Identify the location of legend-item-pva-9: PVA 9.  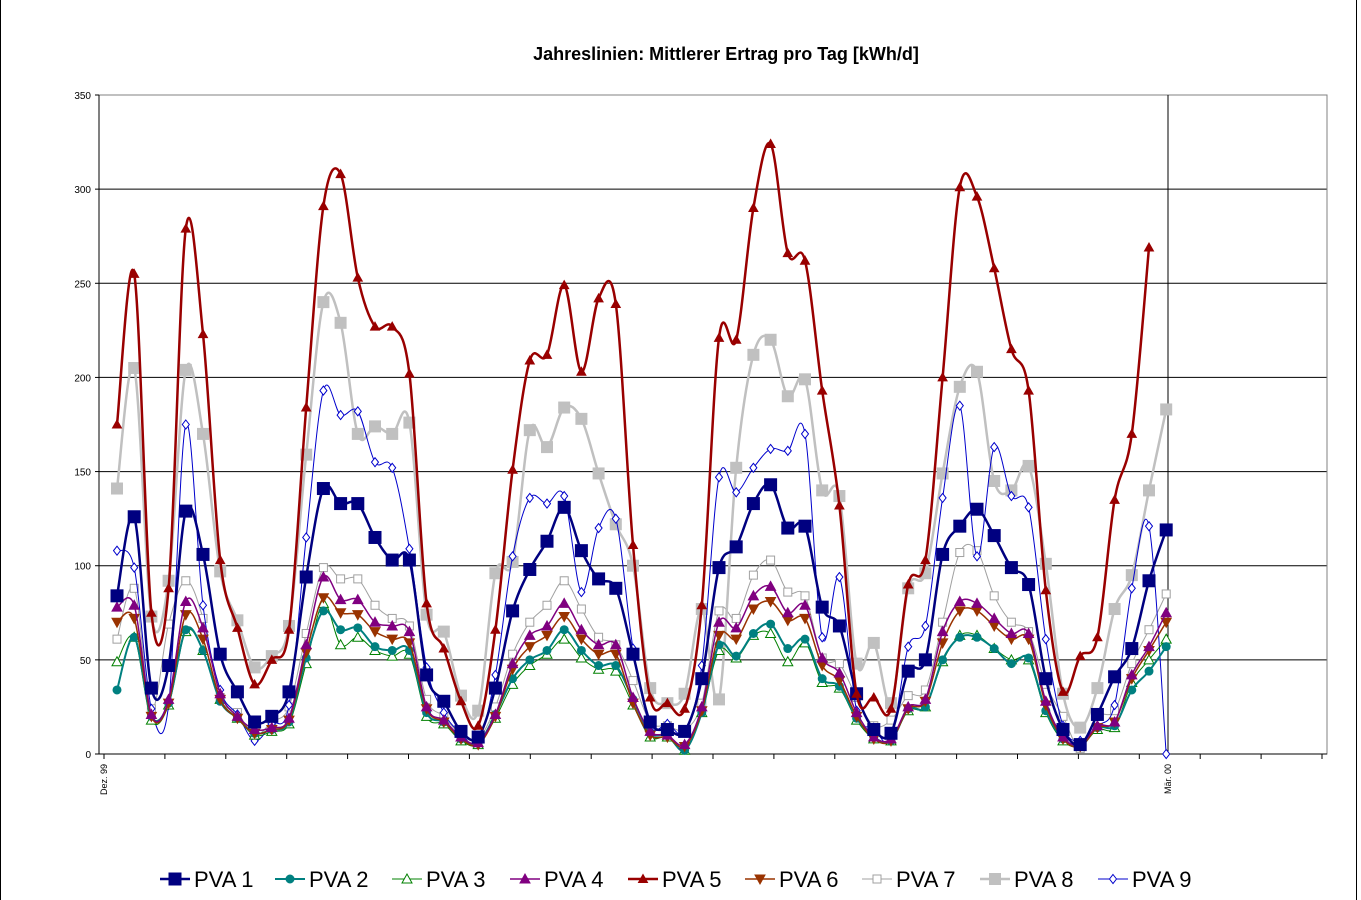
(1145, 879).